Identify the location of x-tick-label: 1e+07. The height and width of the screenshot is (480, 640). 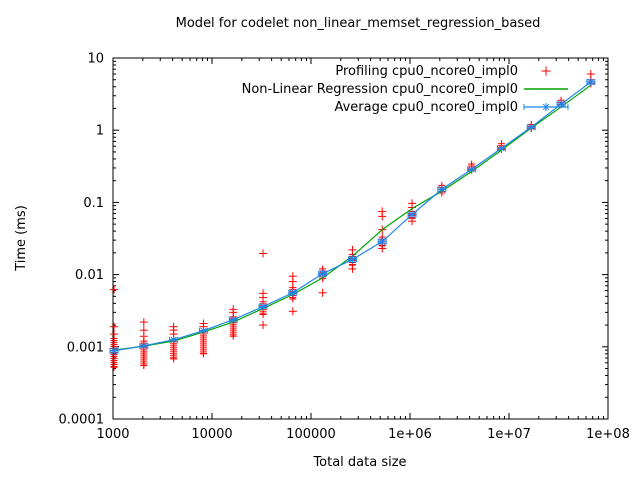
(509, 434).